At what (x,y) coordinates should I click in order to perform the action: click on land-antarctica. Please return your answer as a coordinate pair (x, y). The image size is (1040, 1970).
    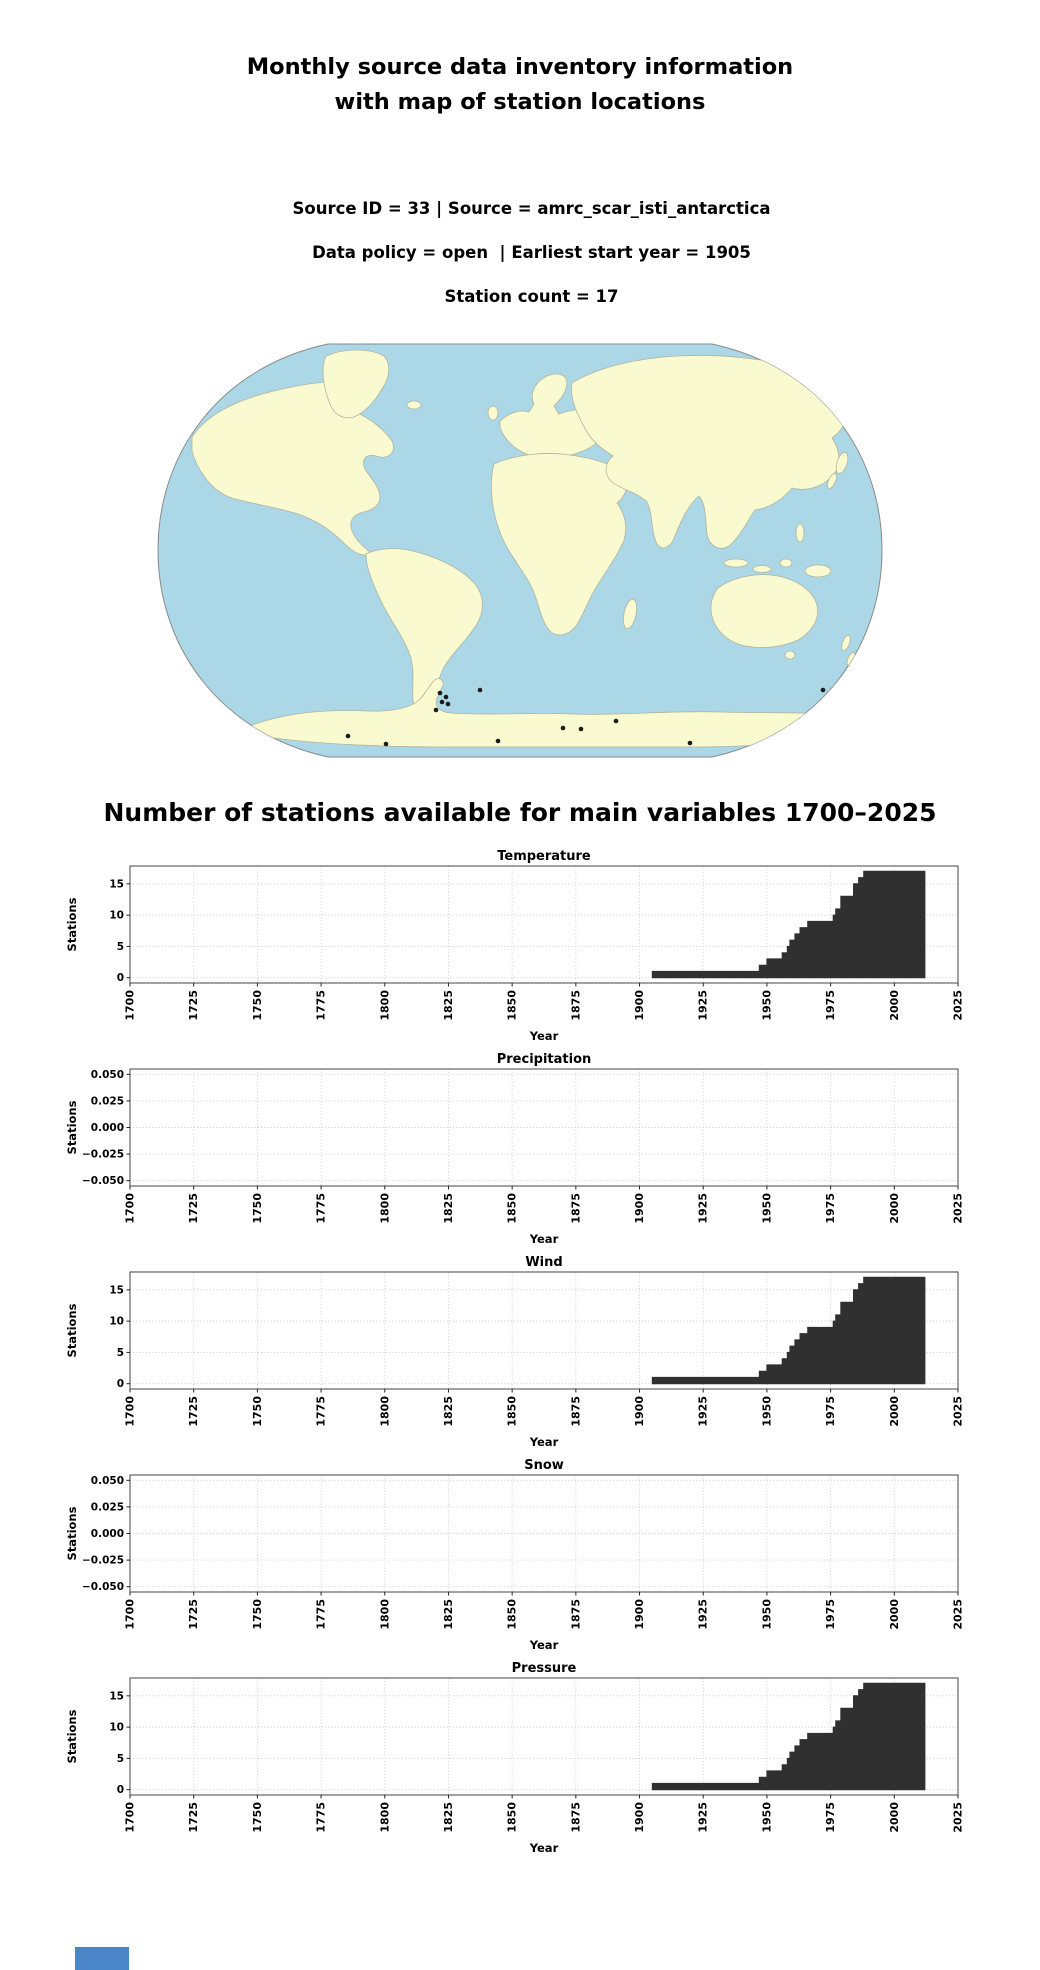
    Looking at the image, I should click on (551, 713).